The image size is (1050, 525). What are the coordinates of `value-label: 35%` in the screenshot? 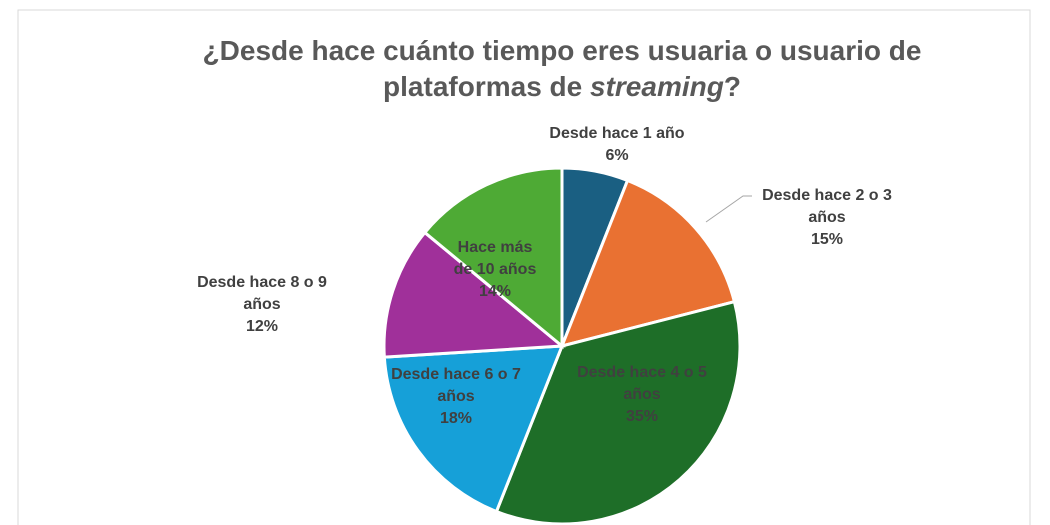 It's located at (642, 416).